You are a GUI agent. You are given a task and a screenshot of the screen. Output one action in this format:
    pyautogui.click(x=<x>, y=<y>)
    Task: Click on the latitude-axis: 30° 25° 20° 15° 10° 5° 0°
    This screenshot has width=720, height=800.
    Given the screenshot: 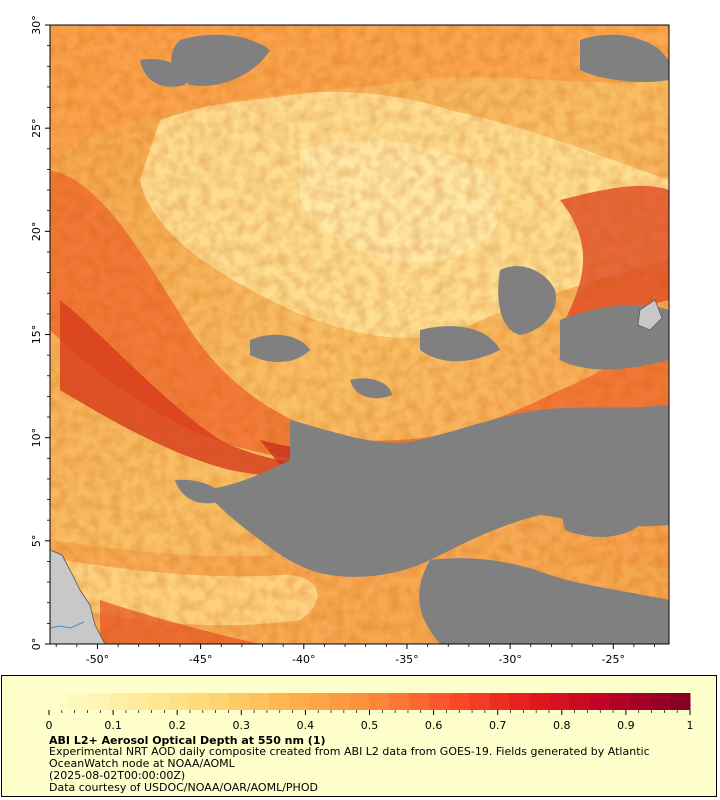 What is the action you would take?
    pyautogui.click(x=40, y=332)
    